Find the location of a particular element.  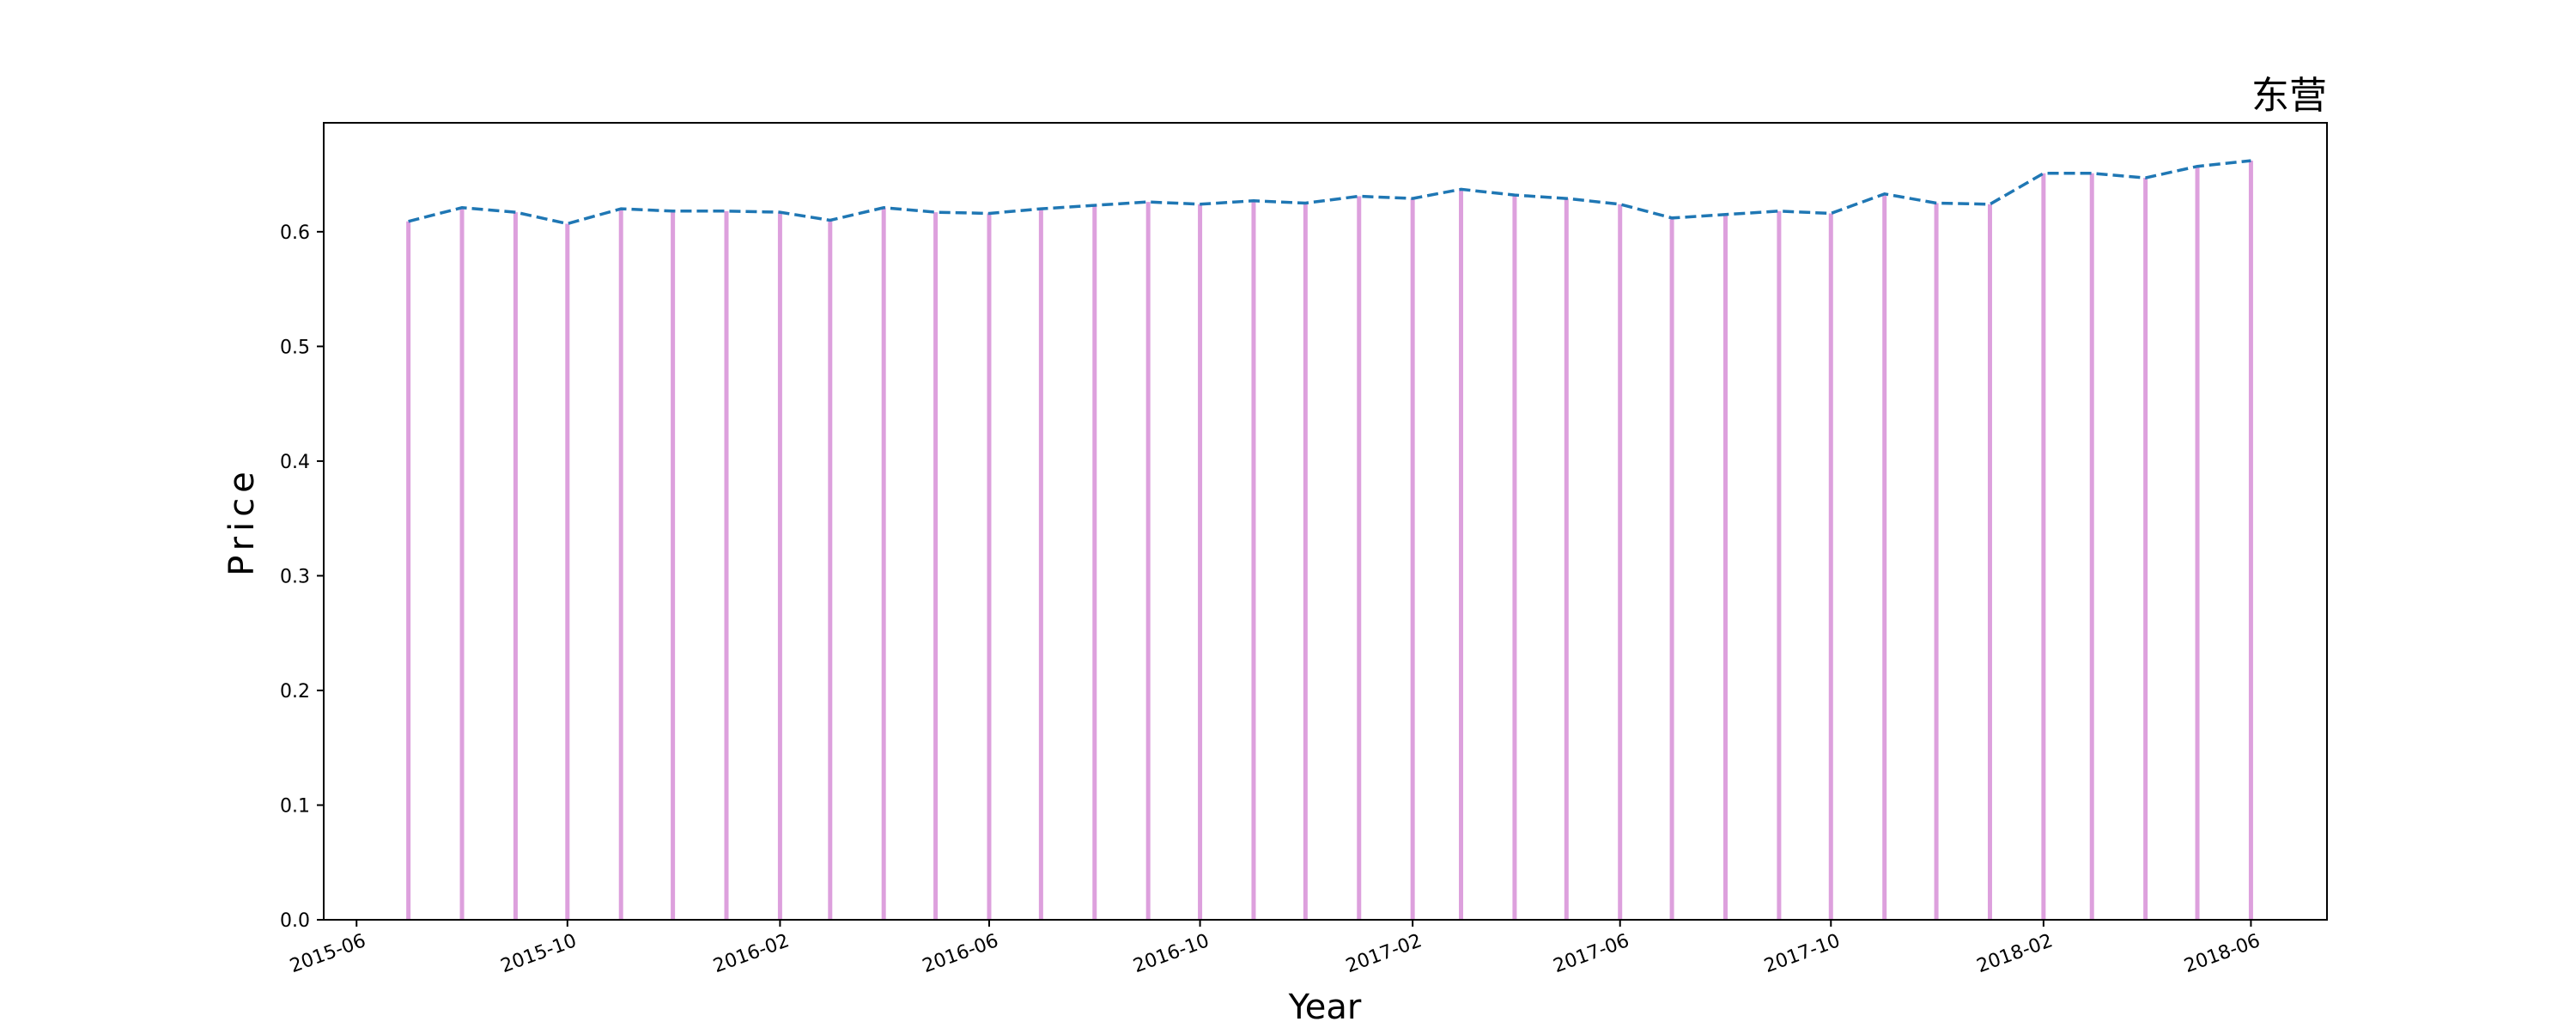

x-axis-title: Year is located at coordinates (1325, 1007).